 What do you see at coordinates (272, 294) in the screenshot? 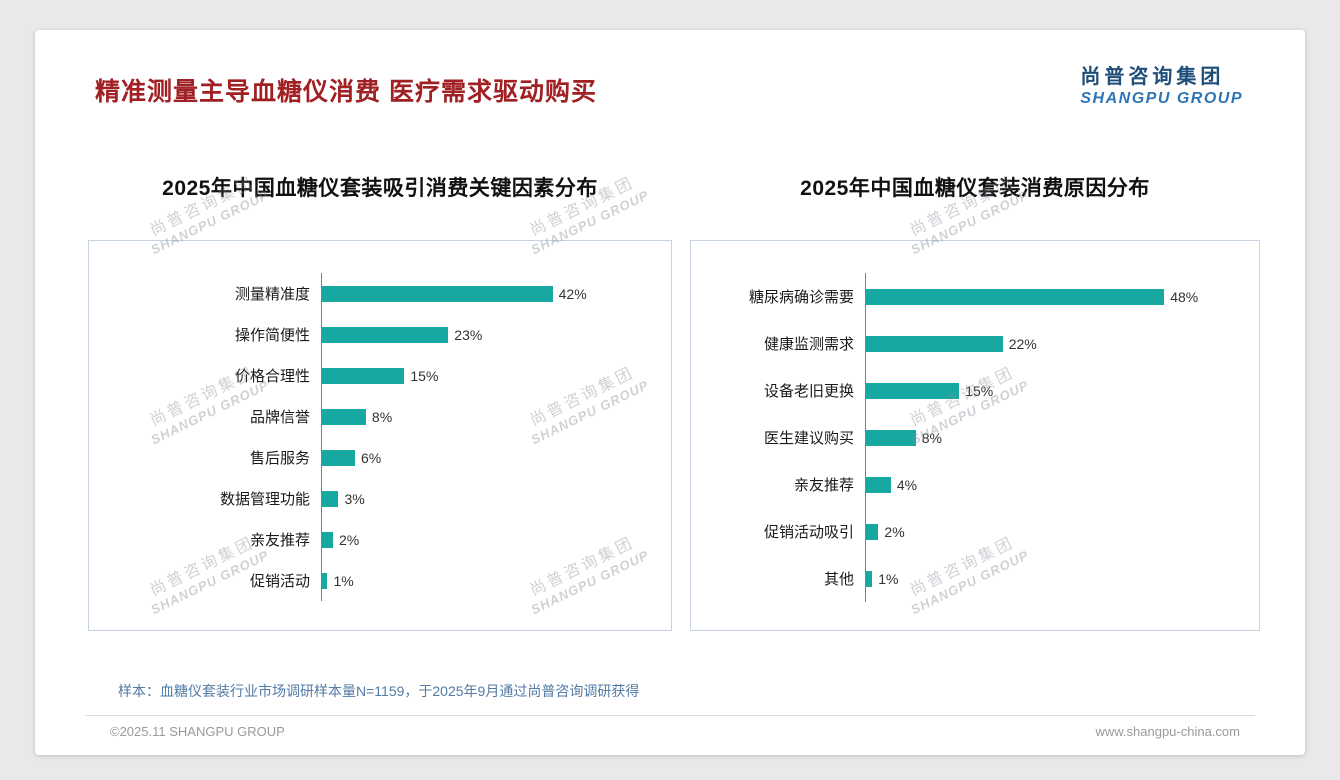
I see `category-label: 测量精准度` at bounding box center [272, 294].